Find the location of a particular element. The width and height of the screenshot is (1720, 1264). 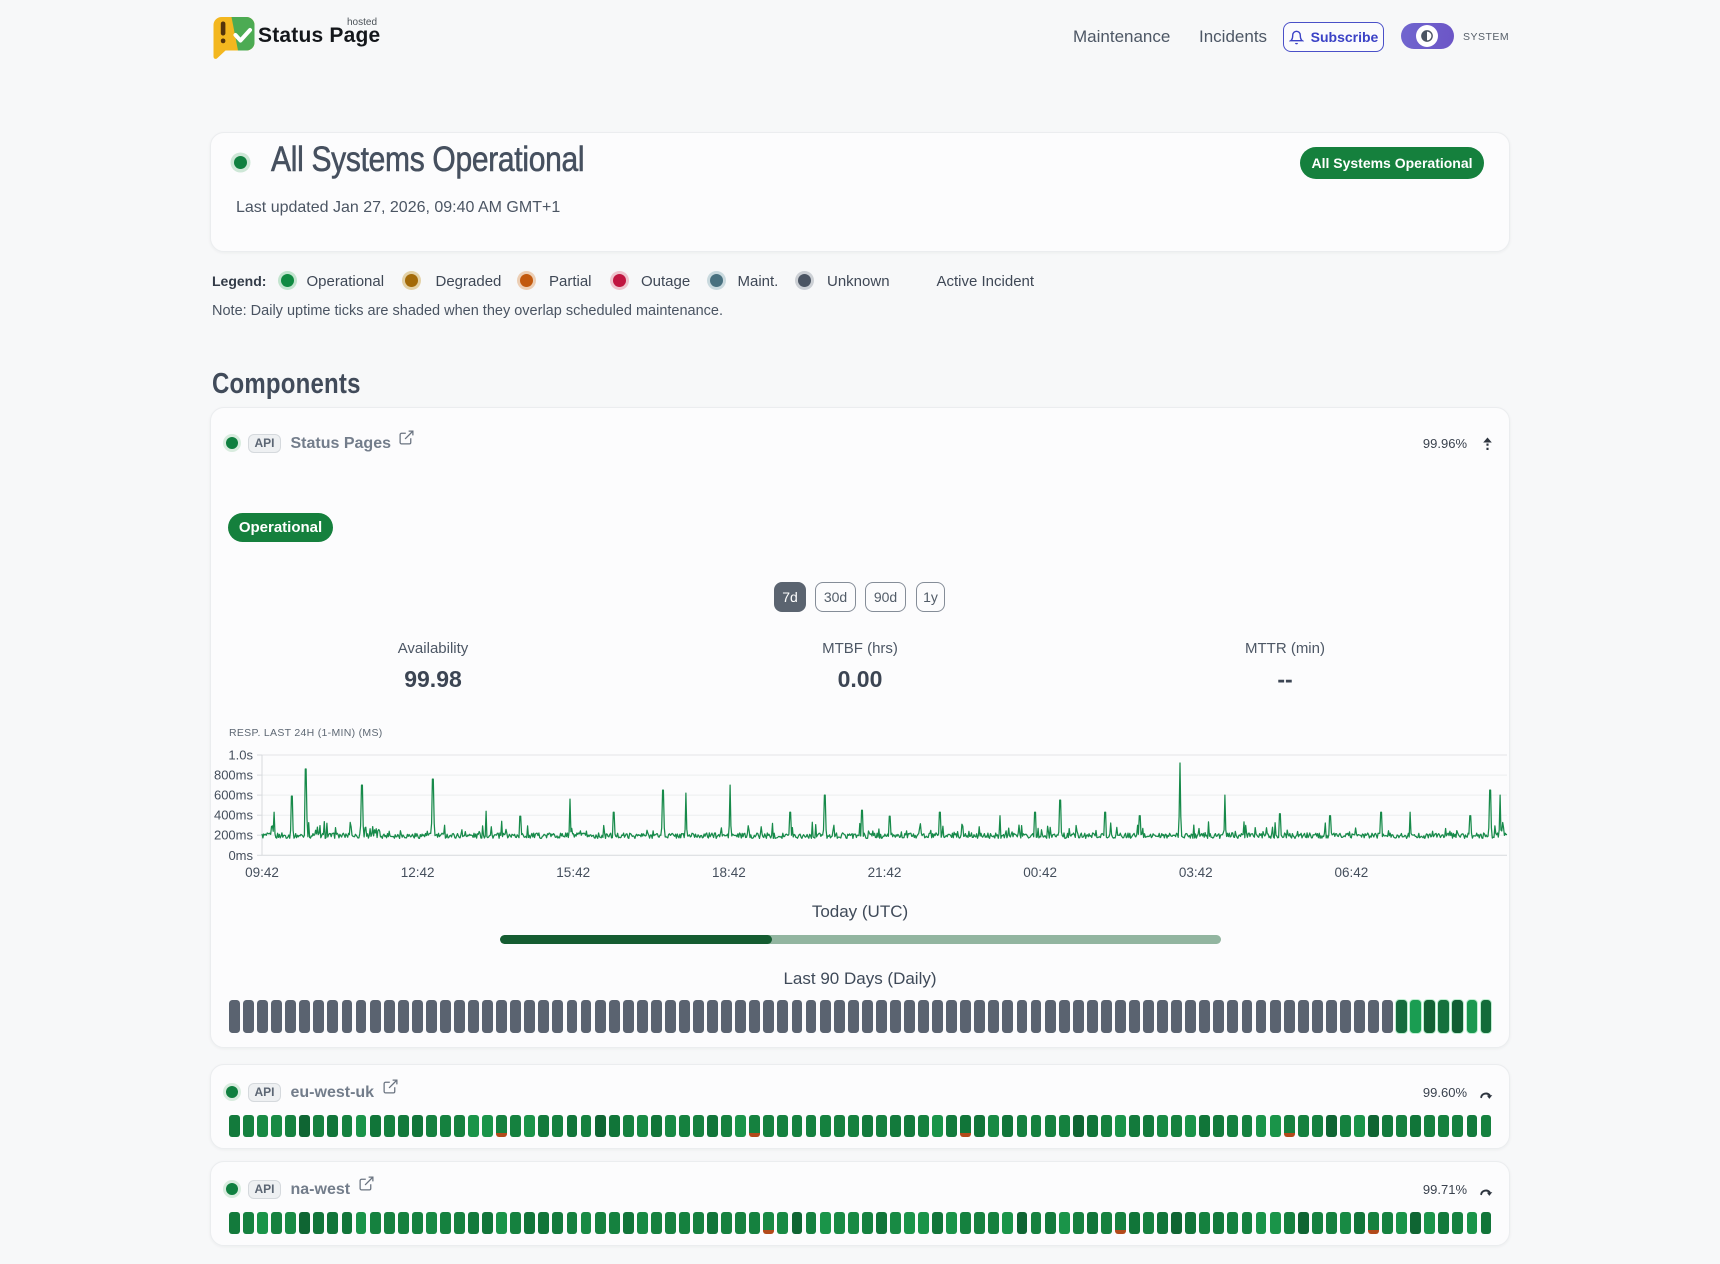

svg-text: 800ms is located at coordinates (234, 775).